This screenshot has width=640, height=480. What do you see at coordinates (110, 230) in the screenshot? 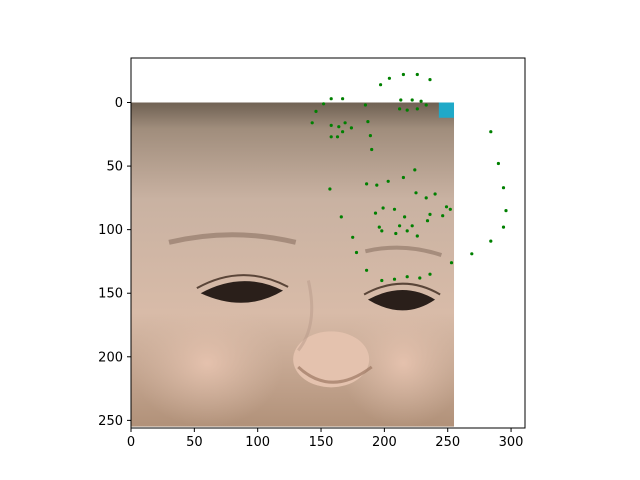
I see `y-tick-label: 100` at bounding box center [110, 230].